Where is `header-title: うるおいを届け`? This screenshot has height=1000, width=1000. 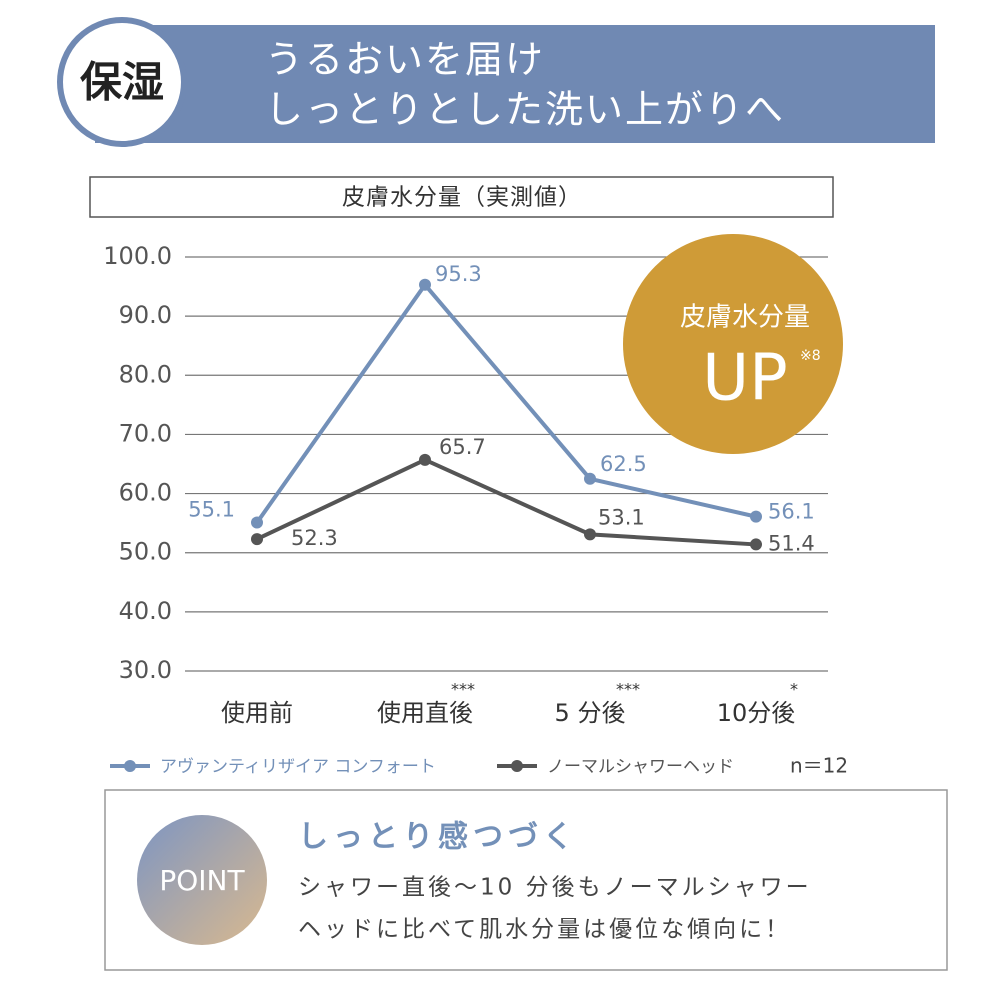
header-title: うるおいを届け is located at coordinates (405, 60).